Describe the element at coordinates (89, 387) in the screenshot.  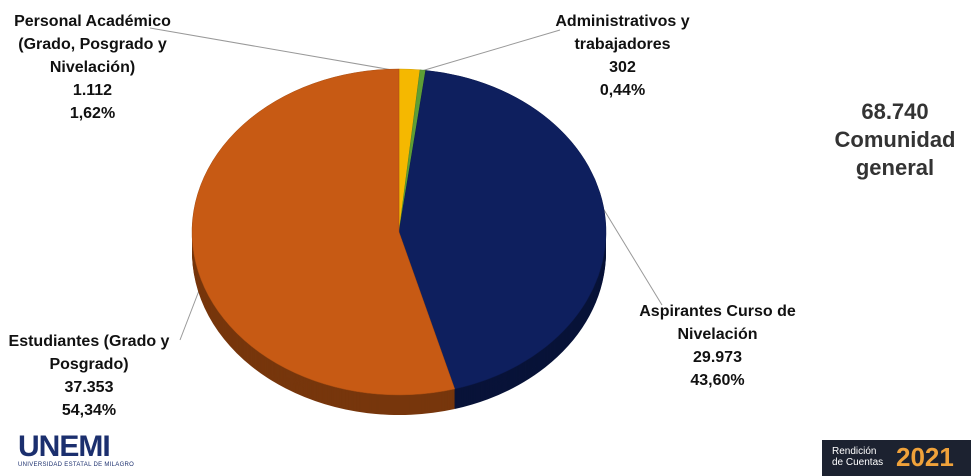
I see `value-label: 37.353` at that location.